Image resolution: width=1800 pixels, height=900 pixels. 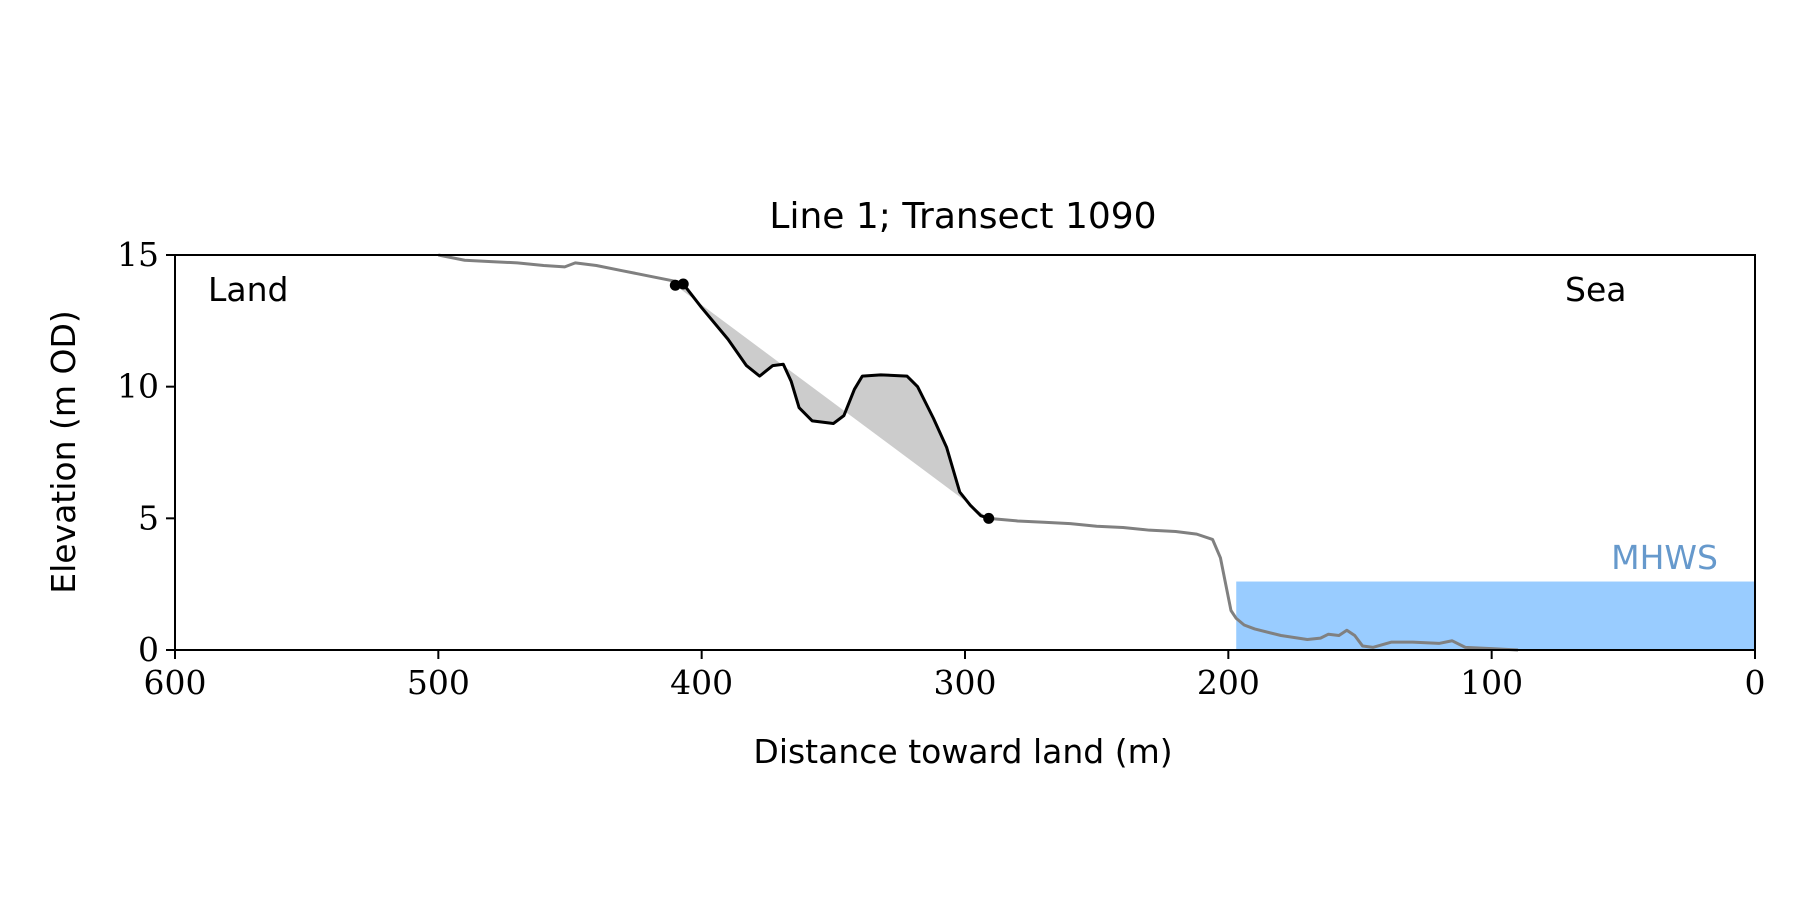 I want to click on chart-title: Line 1; Transect 1090, so click(x=962, y=216).